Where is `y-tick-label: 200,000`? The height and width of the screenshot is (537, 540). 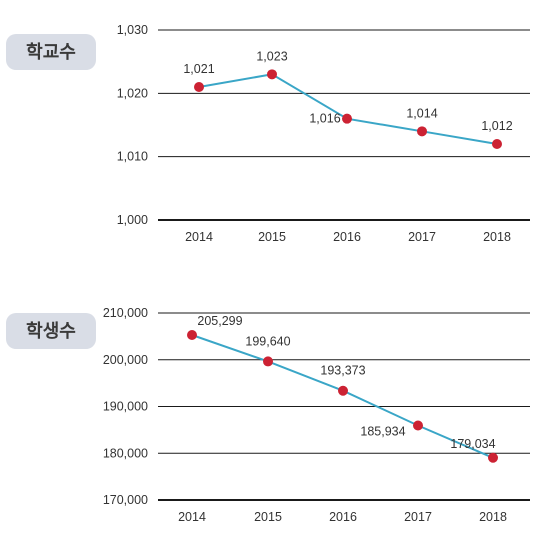
y-tick-label: 200,000 is located at coordinates (125, 360).